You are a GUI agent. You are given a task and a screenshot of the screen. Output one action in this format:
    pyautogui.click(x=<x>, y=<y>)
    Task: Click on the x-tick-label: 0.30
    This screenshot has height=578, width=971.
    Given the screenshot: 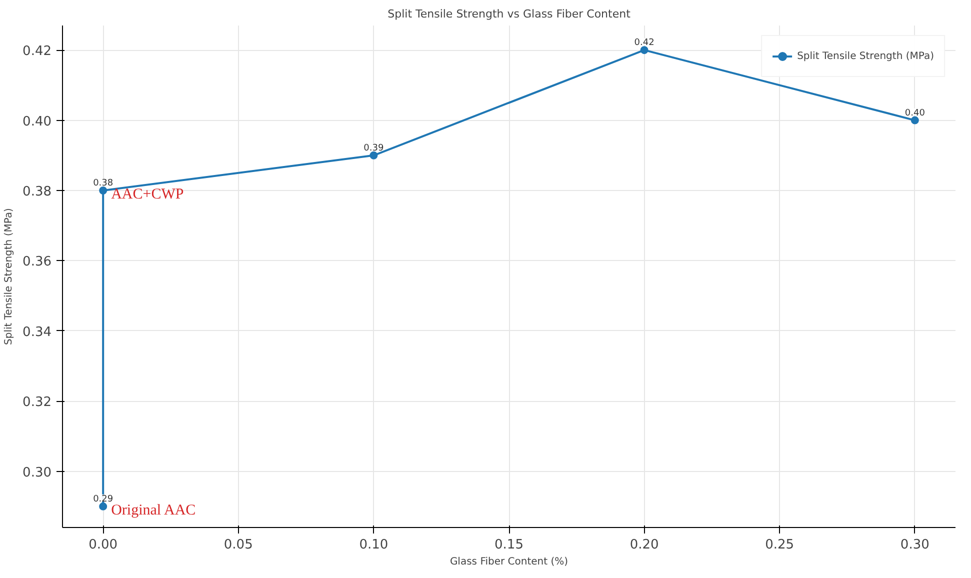 What is the action you would take?
    pyautogui.click(x=915, y=545)
    